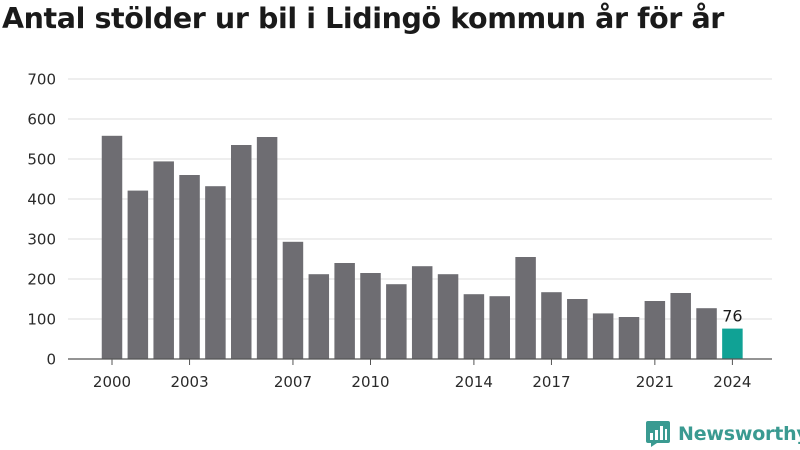  Describe the element at coordinates (603, 336) in the screenshot. I see `bar-2019` at that location.